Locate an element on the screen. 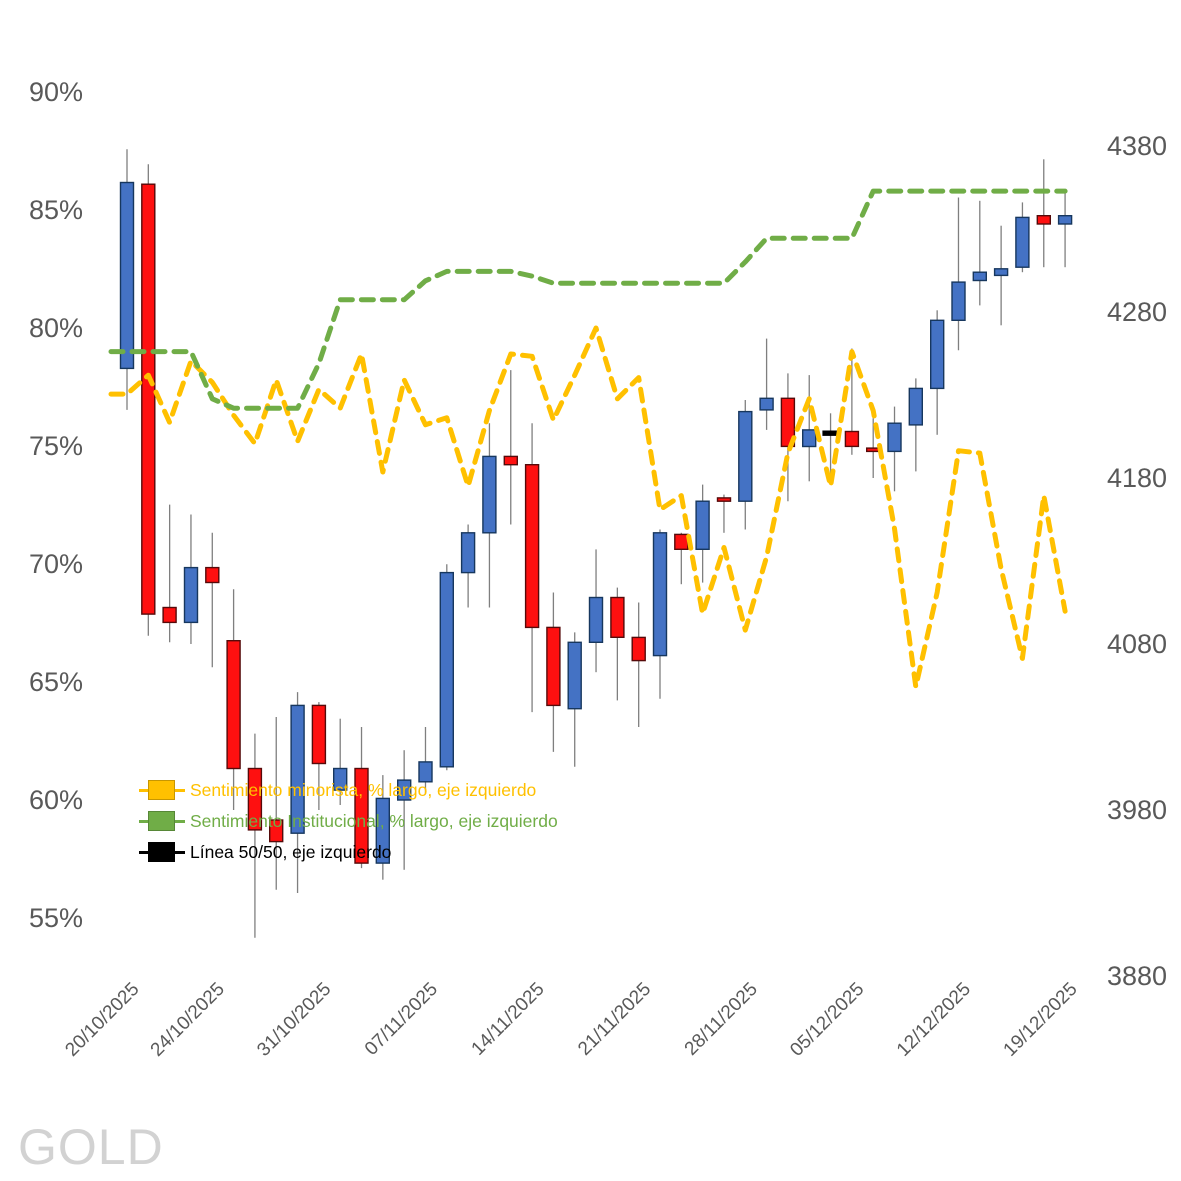  left-axis-tick: 85% is located at coordinates (56, 210).